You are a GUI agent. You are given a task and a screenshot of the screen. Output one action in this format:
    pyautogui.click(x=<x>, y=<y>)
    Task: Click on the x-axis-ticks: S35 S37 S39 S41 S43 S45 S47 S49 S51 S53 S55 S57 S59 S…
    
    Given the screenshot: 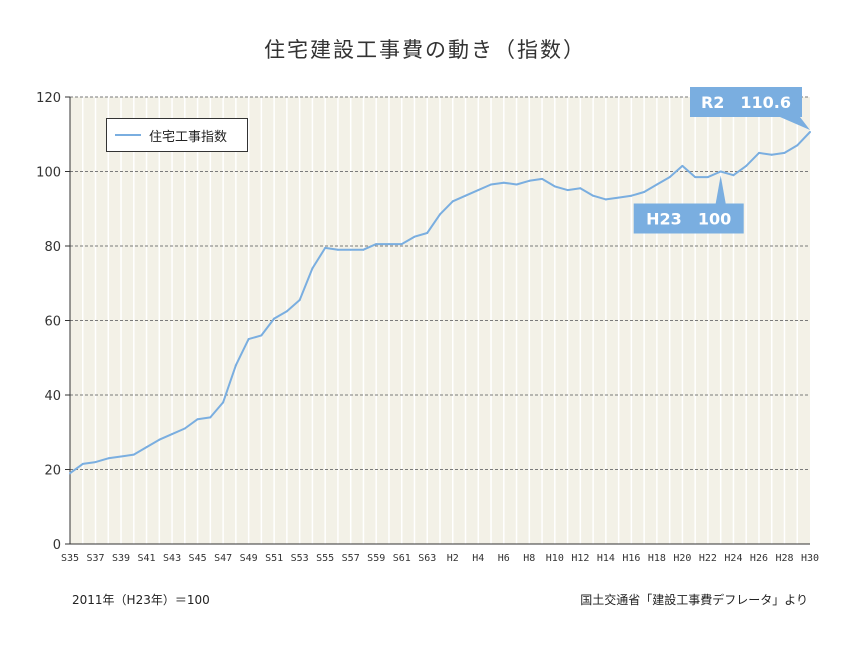 What is the action you would take?
    pyautogui.click(x=440, y=558)
    